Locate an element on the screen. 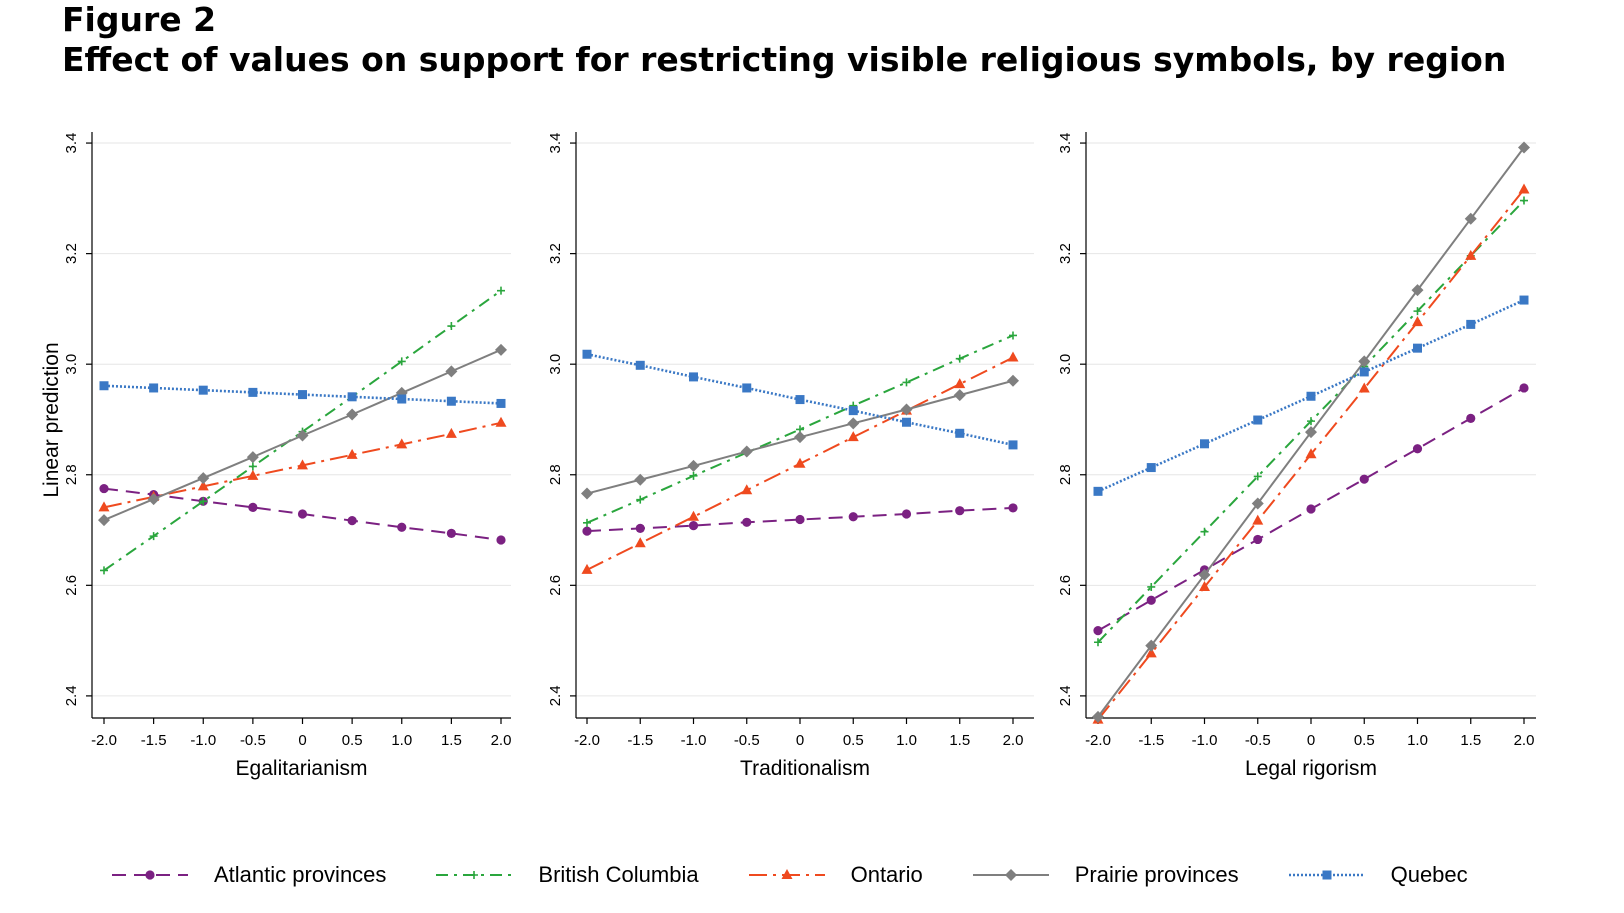 The width and height of the screenshot is (1624, 913). x-tick-label: -1.5 is located at coordinates (154, 740).